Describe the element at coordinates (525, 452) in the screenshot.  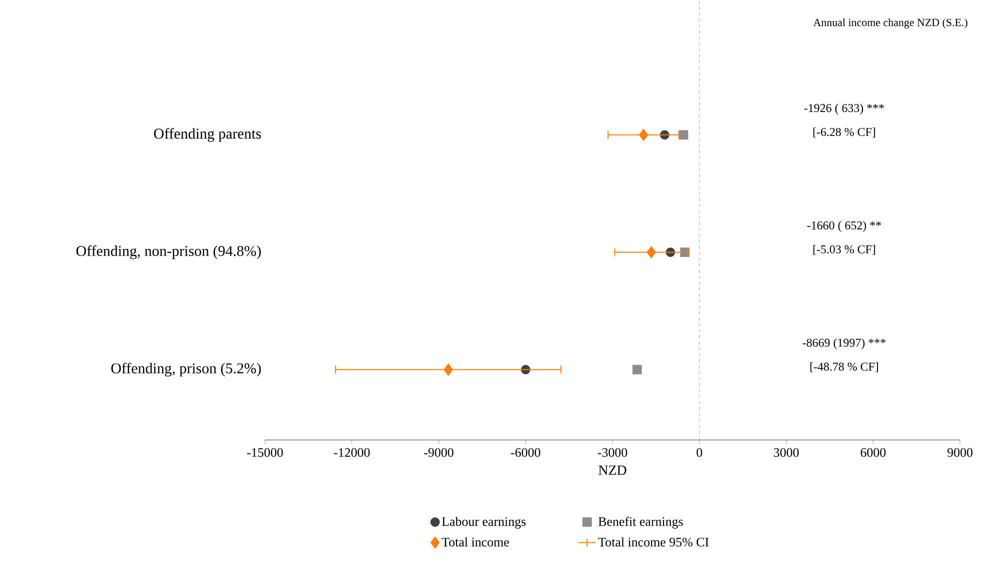
I see `x-tick-label: -6000` at that location.